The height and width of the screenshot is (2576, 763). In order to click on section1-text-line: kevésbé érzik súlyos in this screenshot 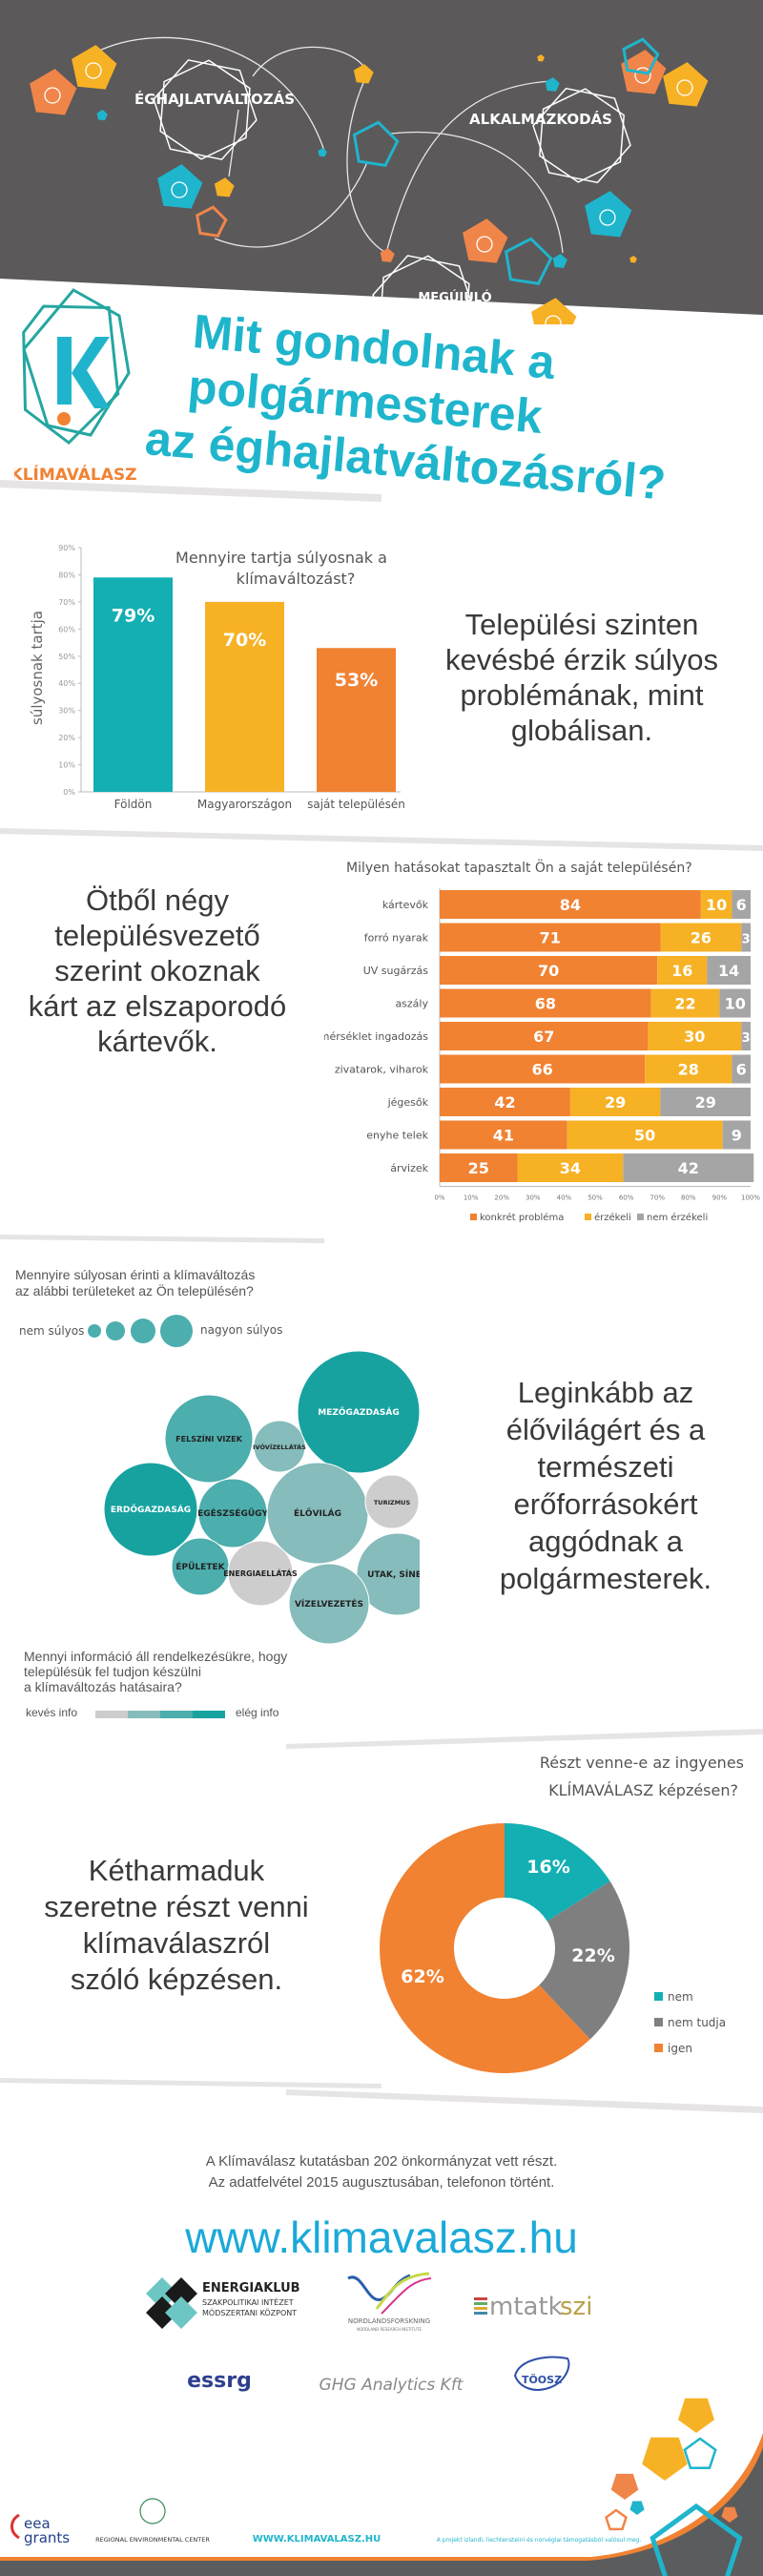, I will do `click(581, 659)`.